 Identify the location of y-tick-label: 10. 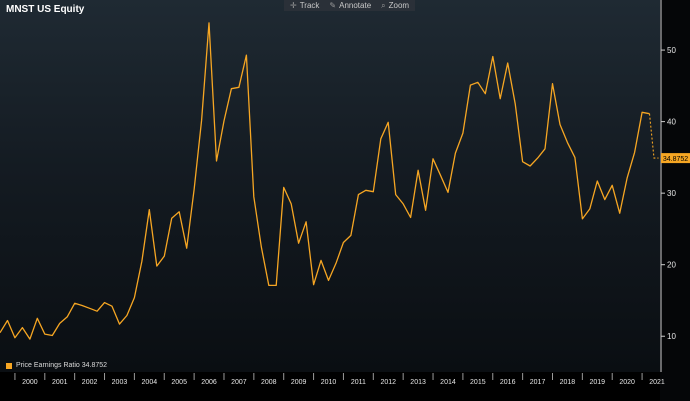
(671, 336).